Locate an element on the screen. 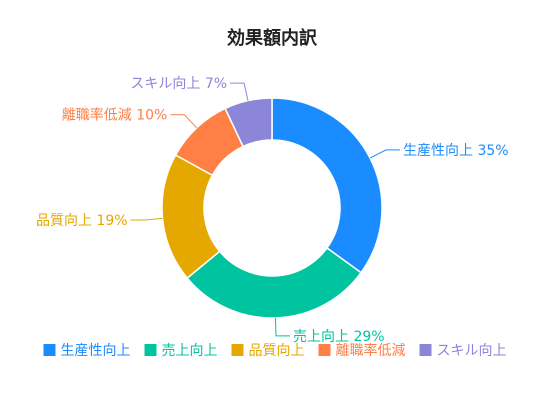 The image size is (550, 420). legend-label-3: 品質向上 is located at coordinates (277, 351).